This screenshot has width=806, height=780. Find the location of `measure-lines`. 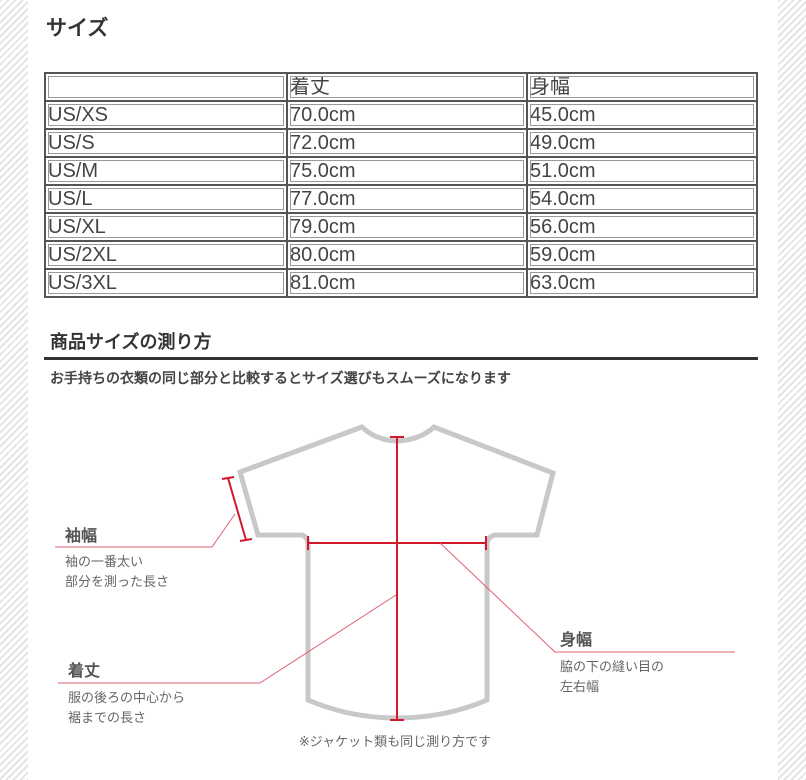

measure-lines is located at coordinates (354, 578).